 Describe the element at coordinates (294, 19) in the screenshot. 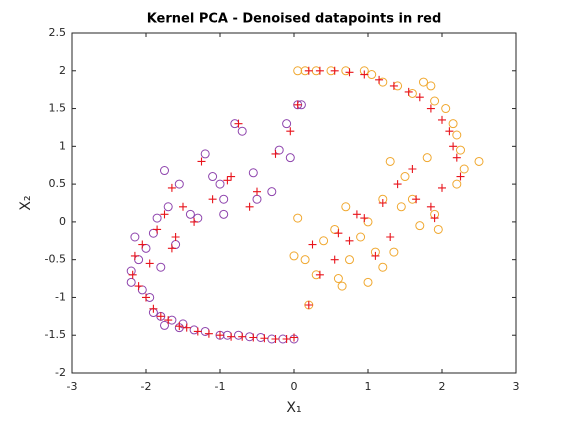

I see `chart-title: Kernel PCA - Denoised datapoints in red` at that location.